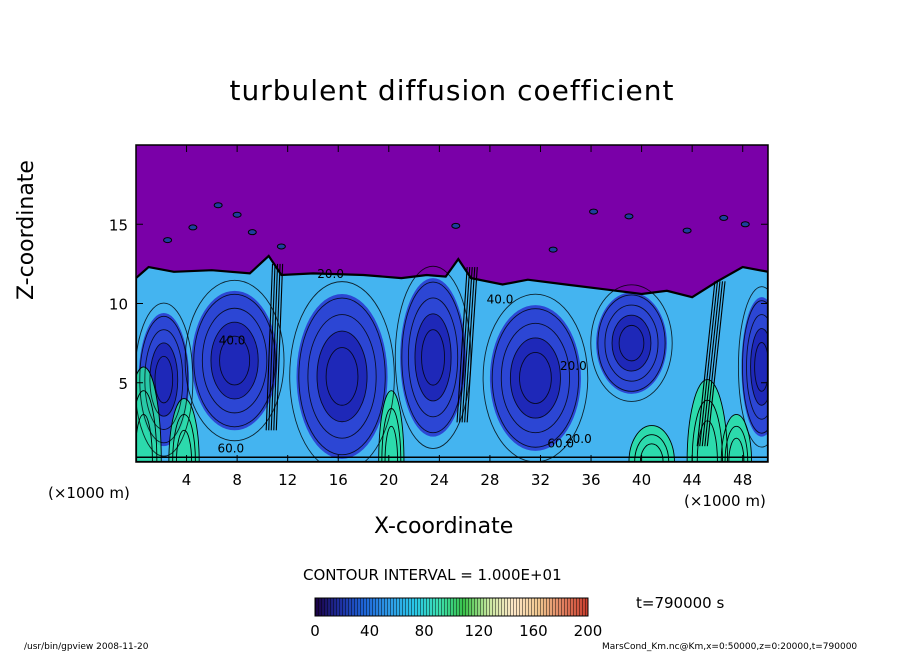  Describe the element at coordinates (187, 480) in the screenshot. I see `x-tick-label: 4` at that location.